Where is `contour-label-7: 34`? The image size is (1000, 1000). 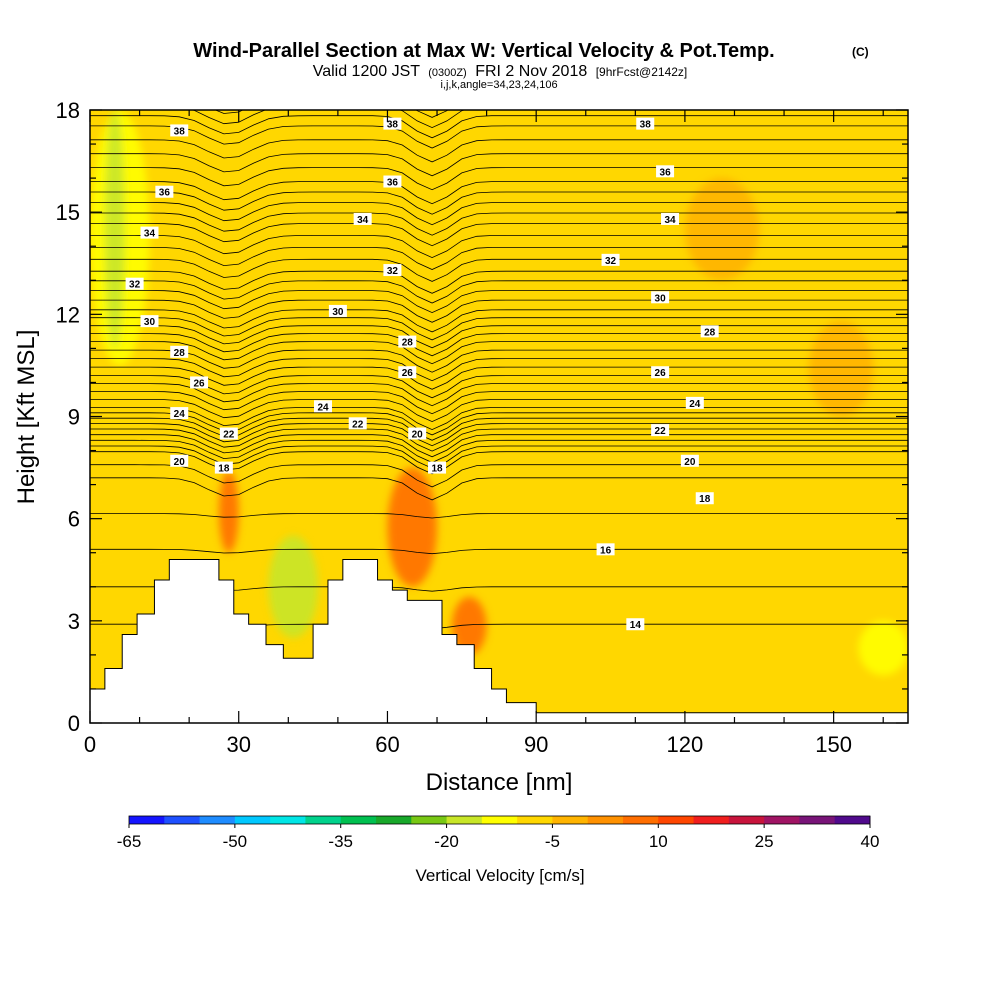 contour-label-7: 34 is located at coordinates (362, 219).